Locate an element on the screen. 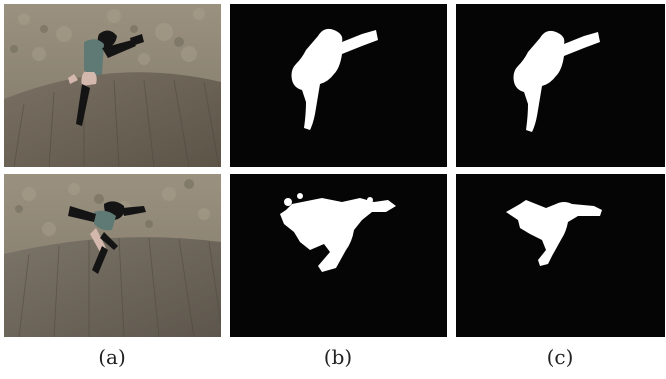 The height and width of the screenshot is (379, 666). frame-bottom-original is located at coordinates (112, 255).